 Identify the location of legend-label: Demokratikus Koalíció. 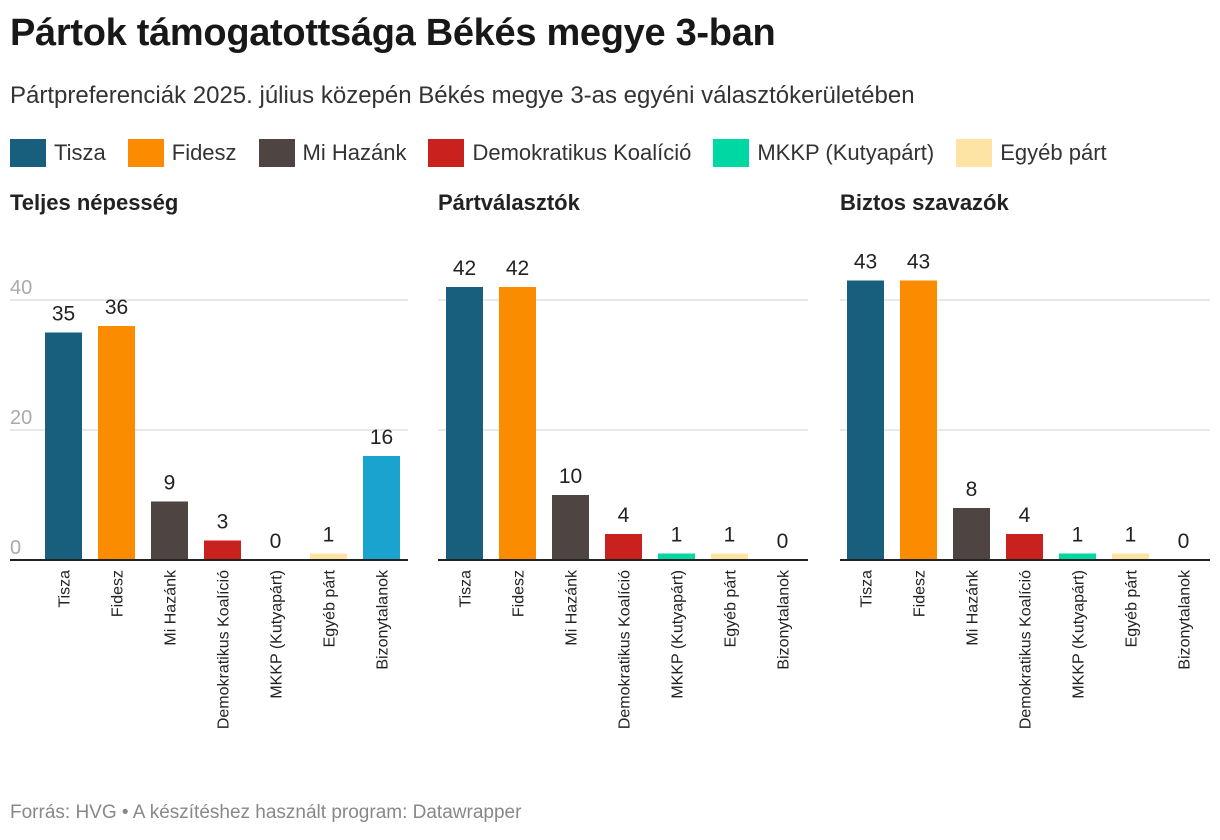
(582, 152).